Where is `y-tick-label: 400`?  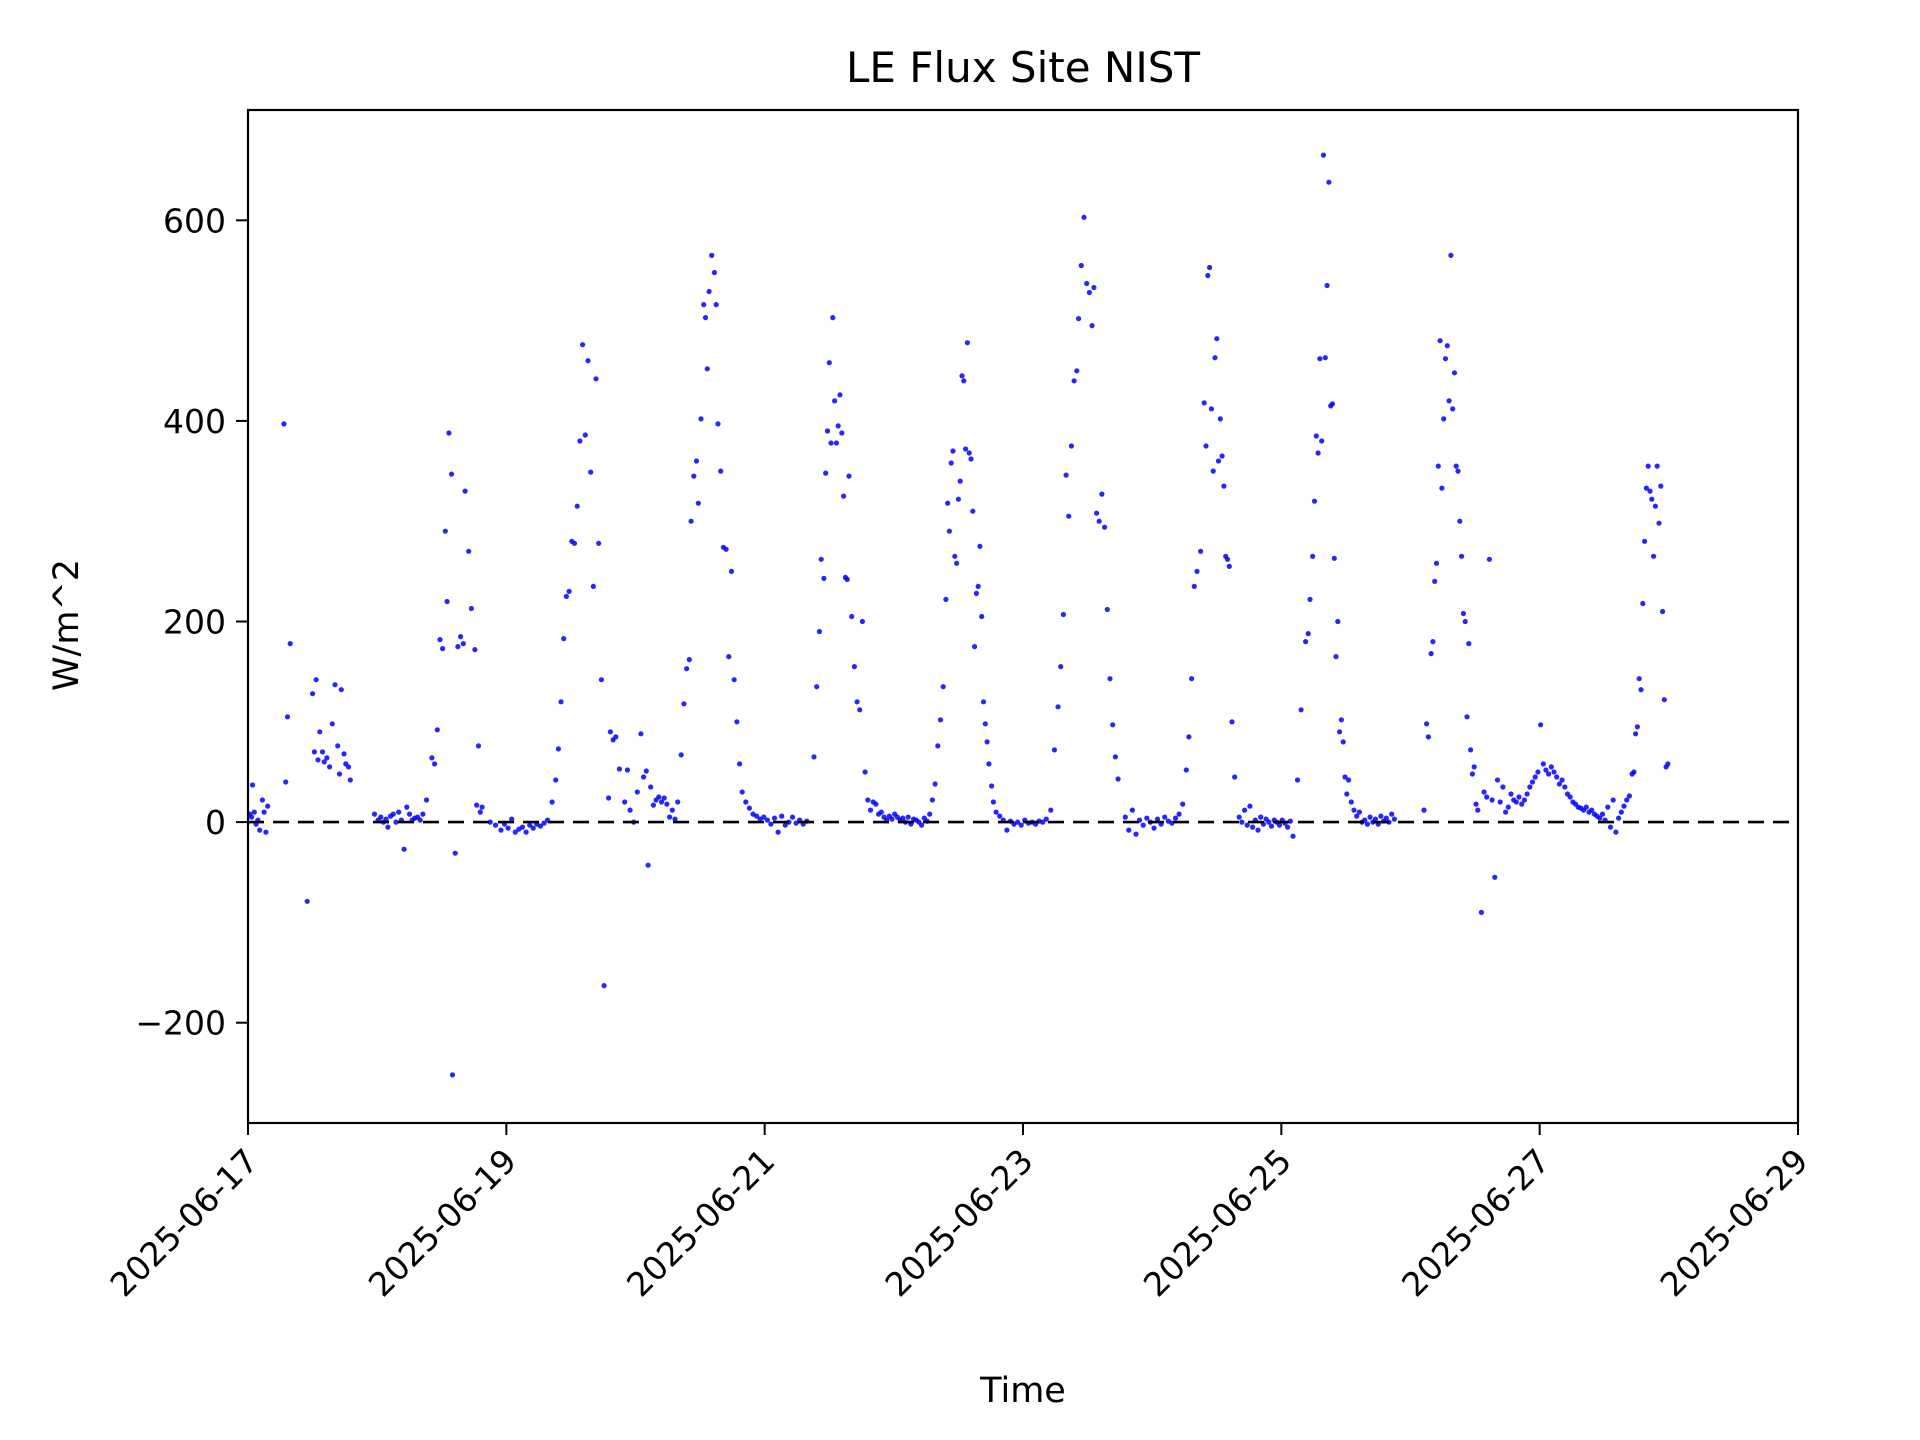
y-tick-label: 400 is located at coordinates (194, 421).